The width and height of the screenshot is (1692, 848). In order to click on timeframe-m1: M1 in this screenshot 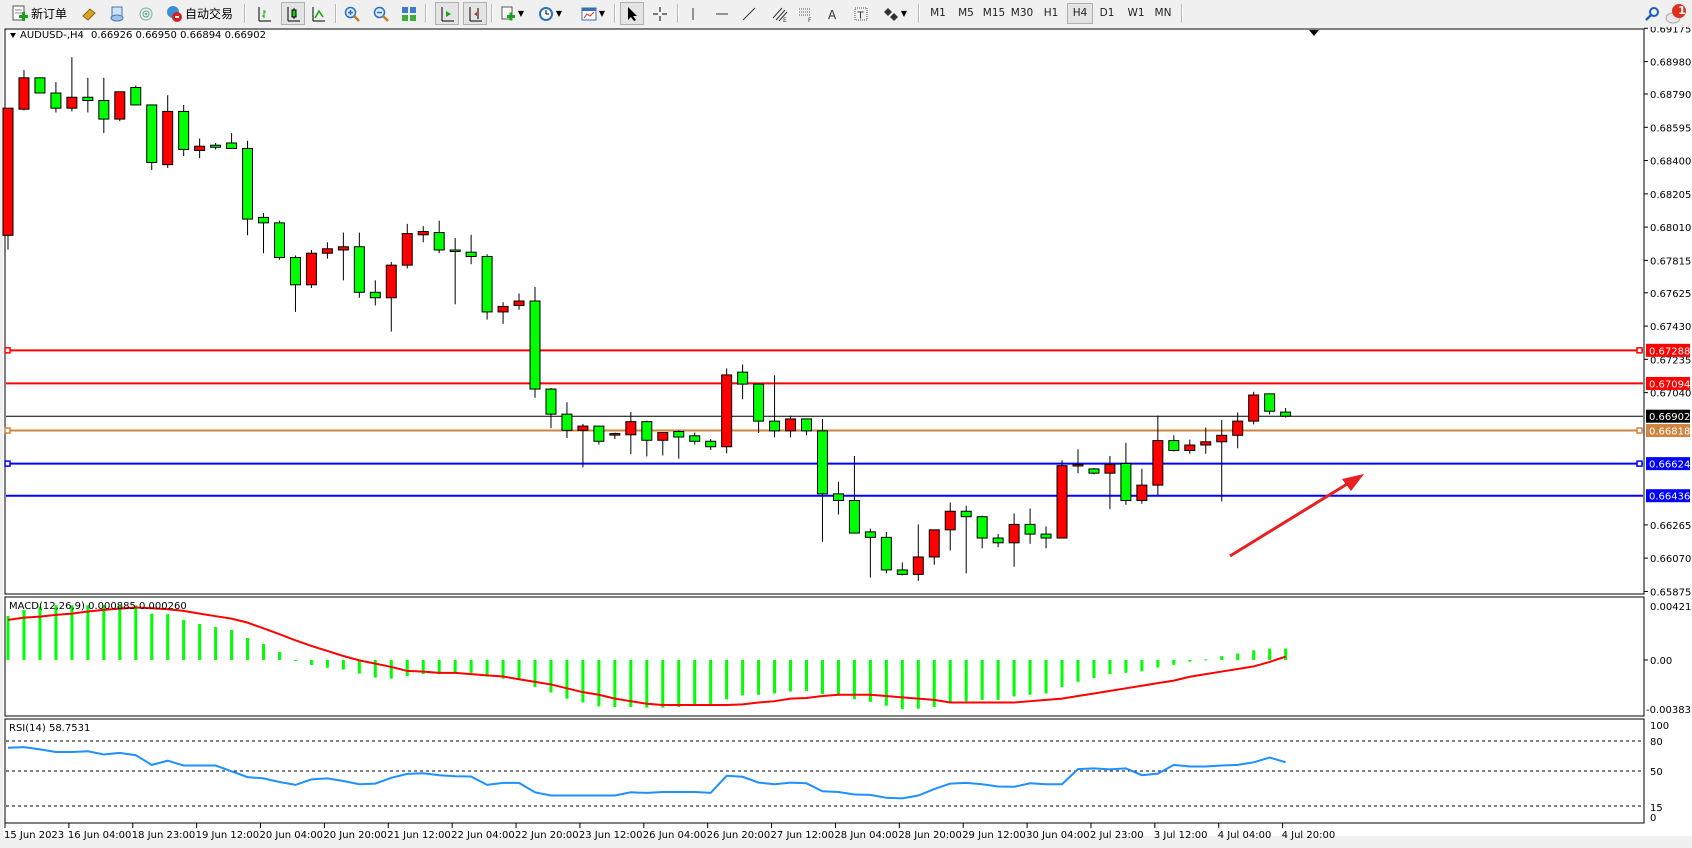, I will do `click(938, 13)`.